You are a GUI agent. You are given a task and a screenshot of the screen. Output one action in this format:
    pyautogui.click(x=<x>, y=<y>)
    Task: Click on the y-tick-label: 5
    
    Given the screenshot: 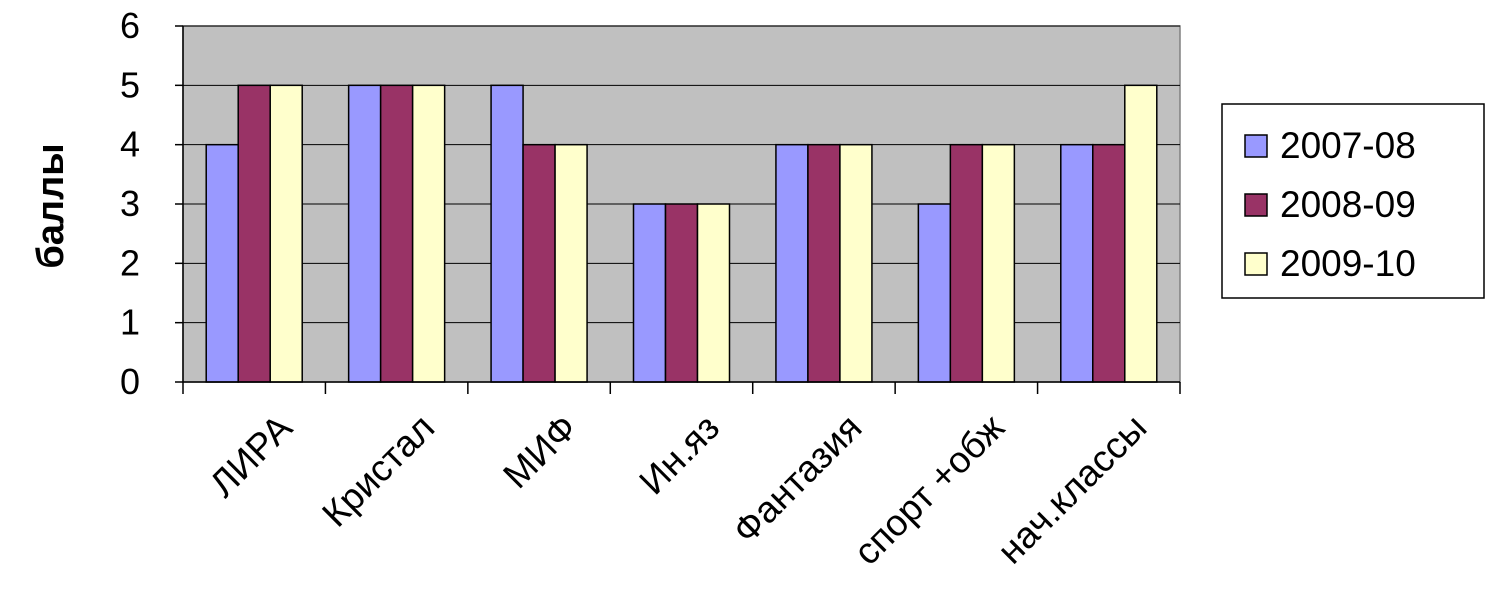 What is the action you would take?
    pyautogui.click(x=130, y=84)
    